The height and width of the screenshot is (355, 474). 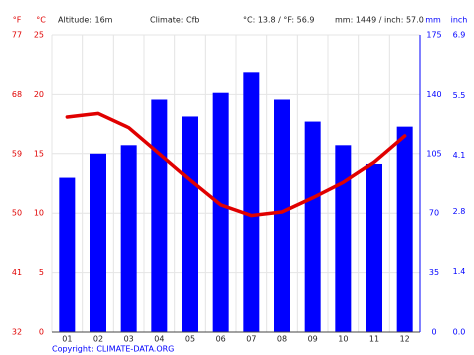 What do you see at coordinates (459, 20) in the screenshot?
I see `inch-axis-unit: inch` at bounding box center [459, 20].